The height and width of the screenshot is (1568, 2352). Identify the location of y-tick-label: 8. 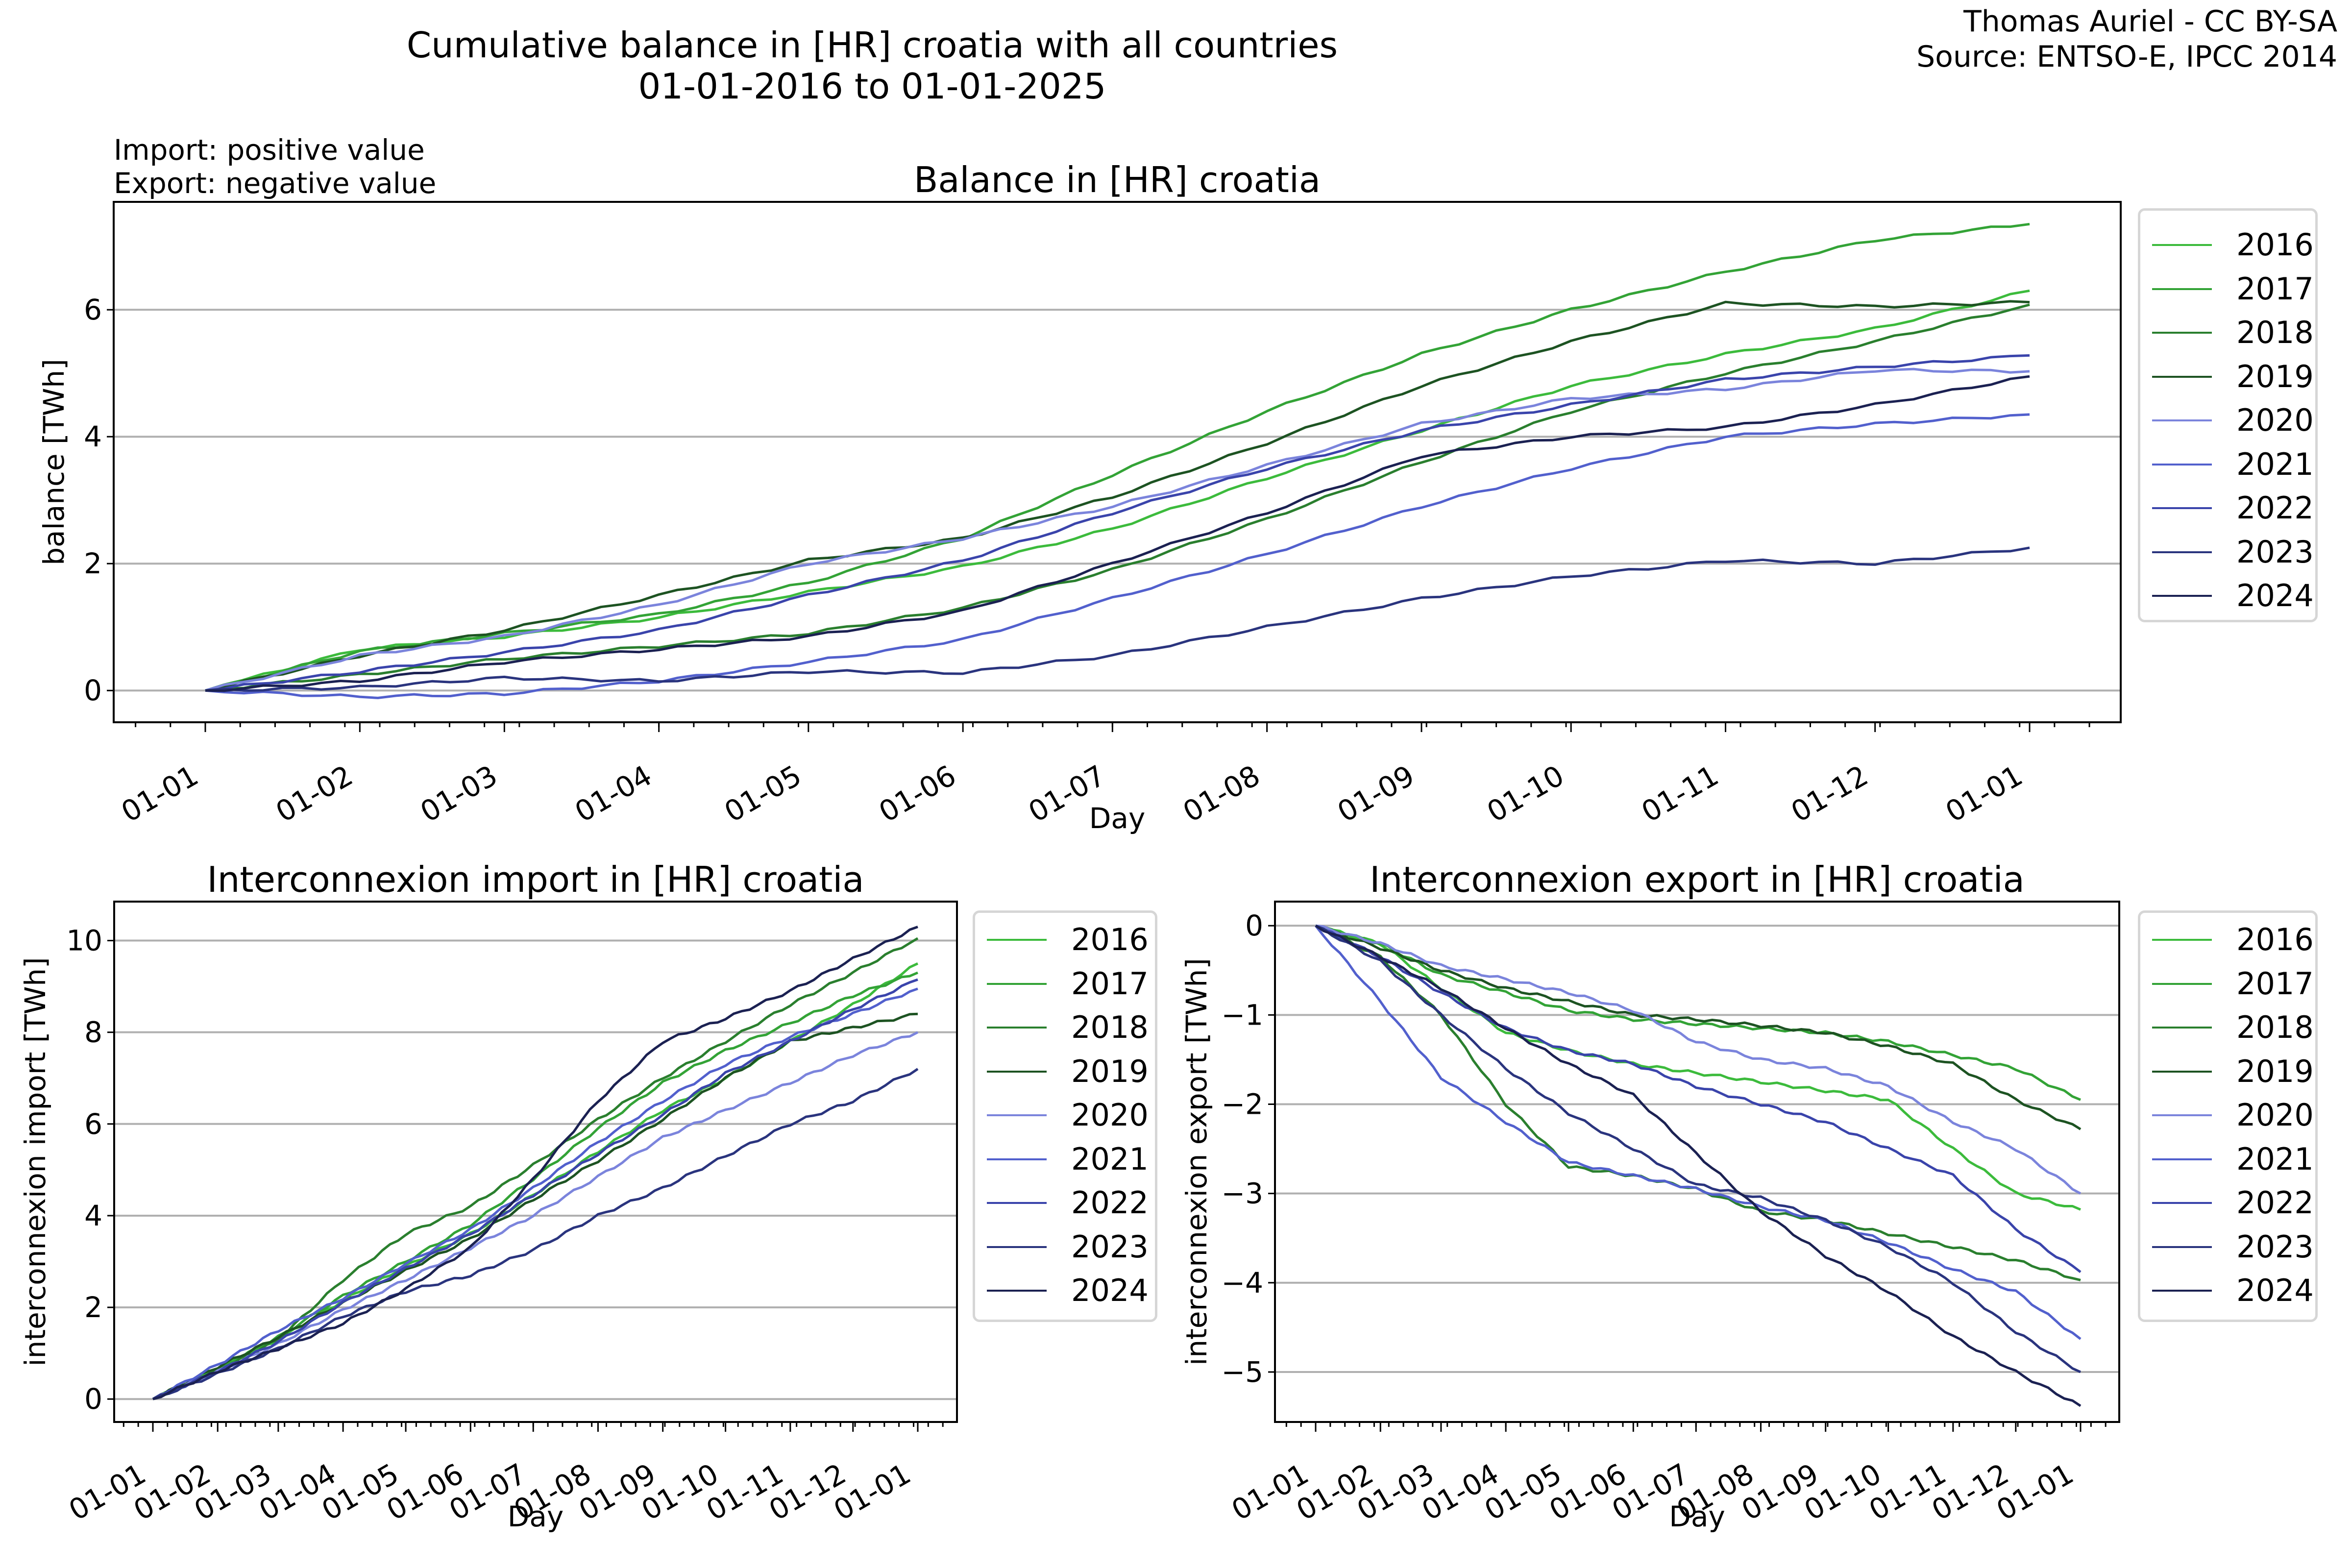
(93, 1032).